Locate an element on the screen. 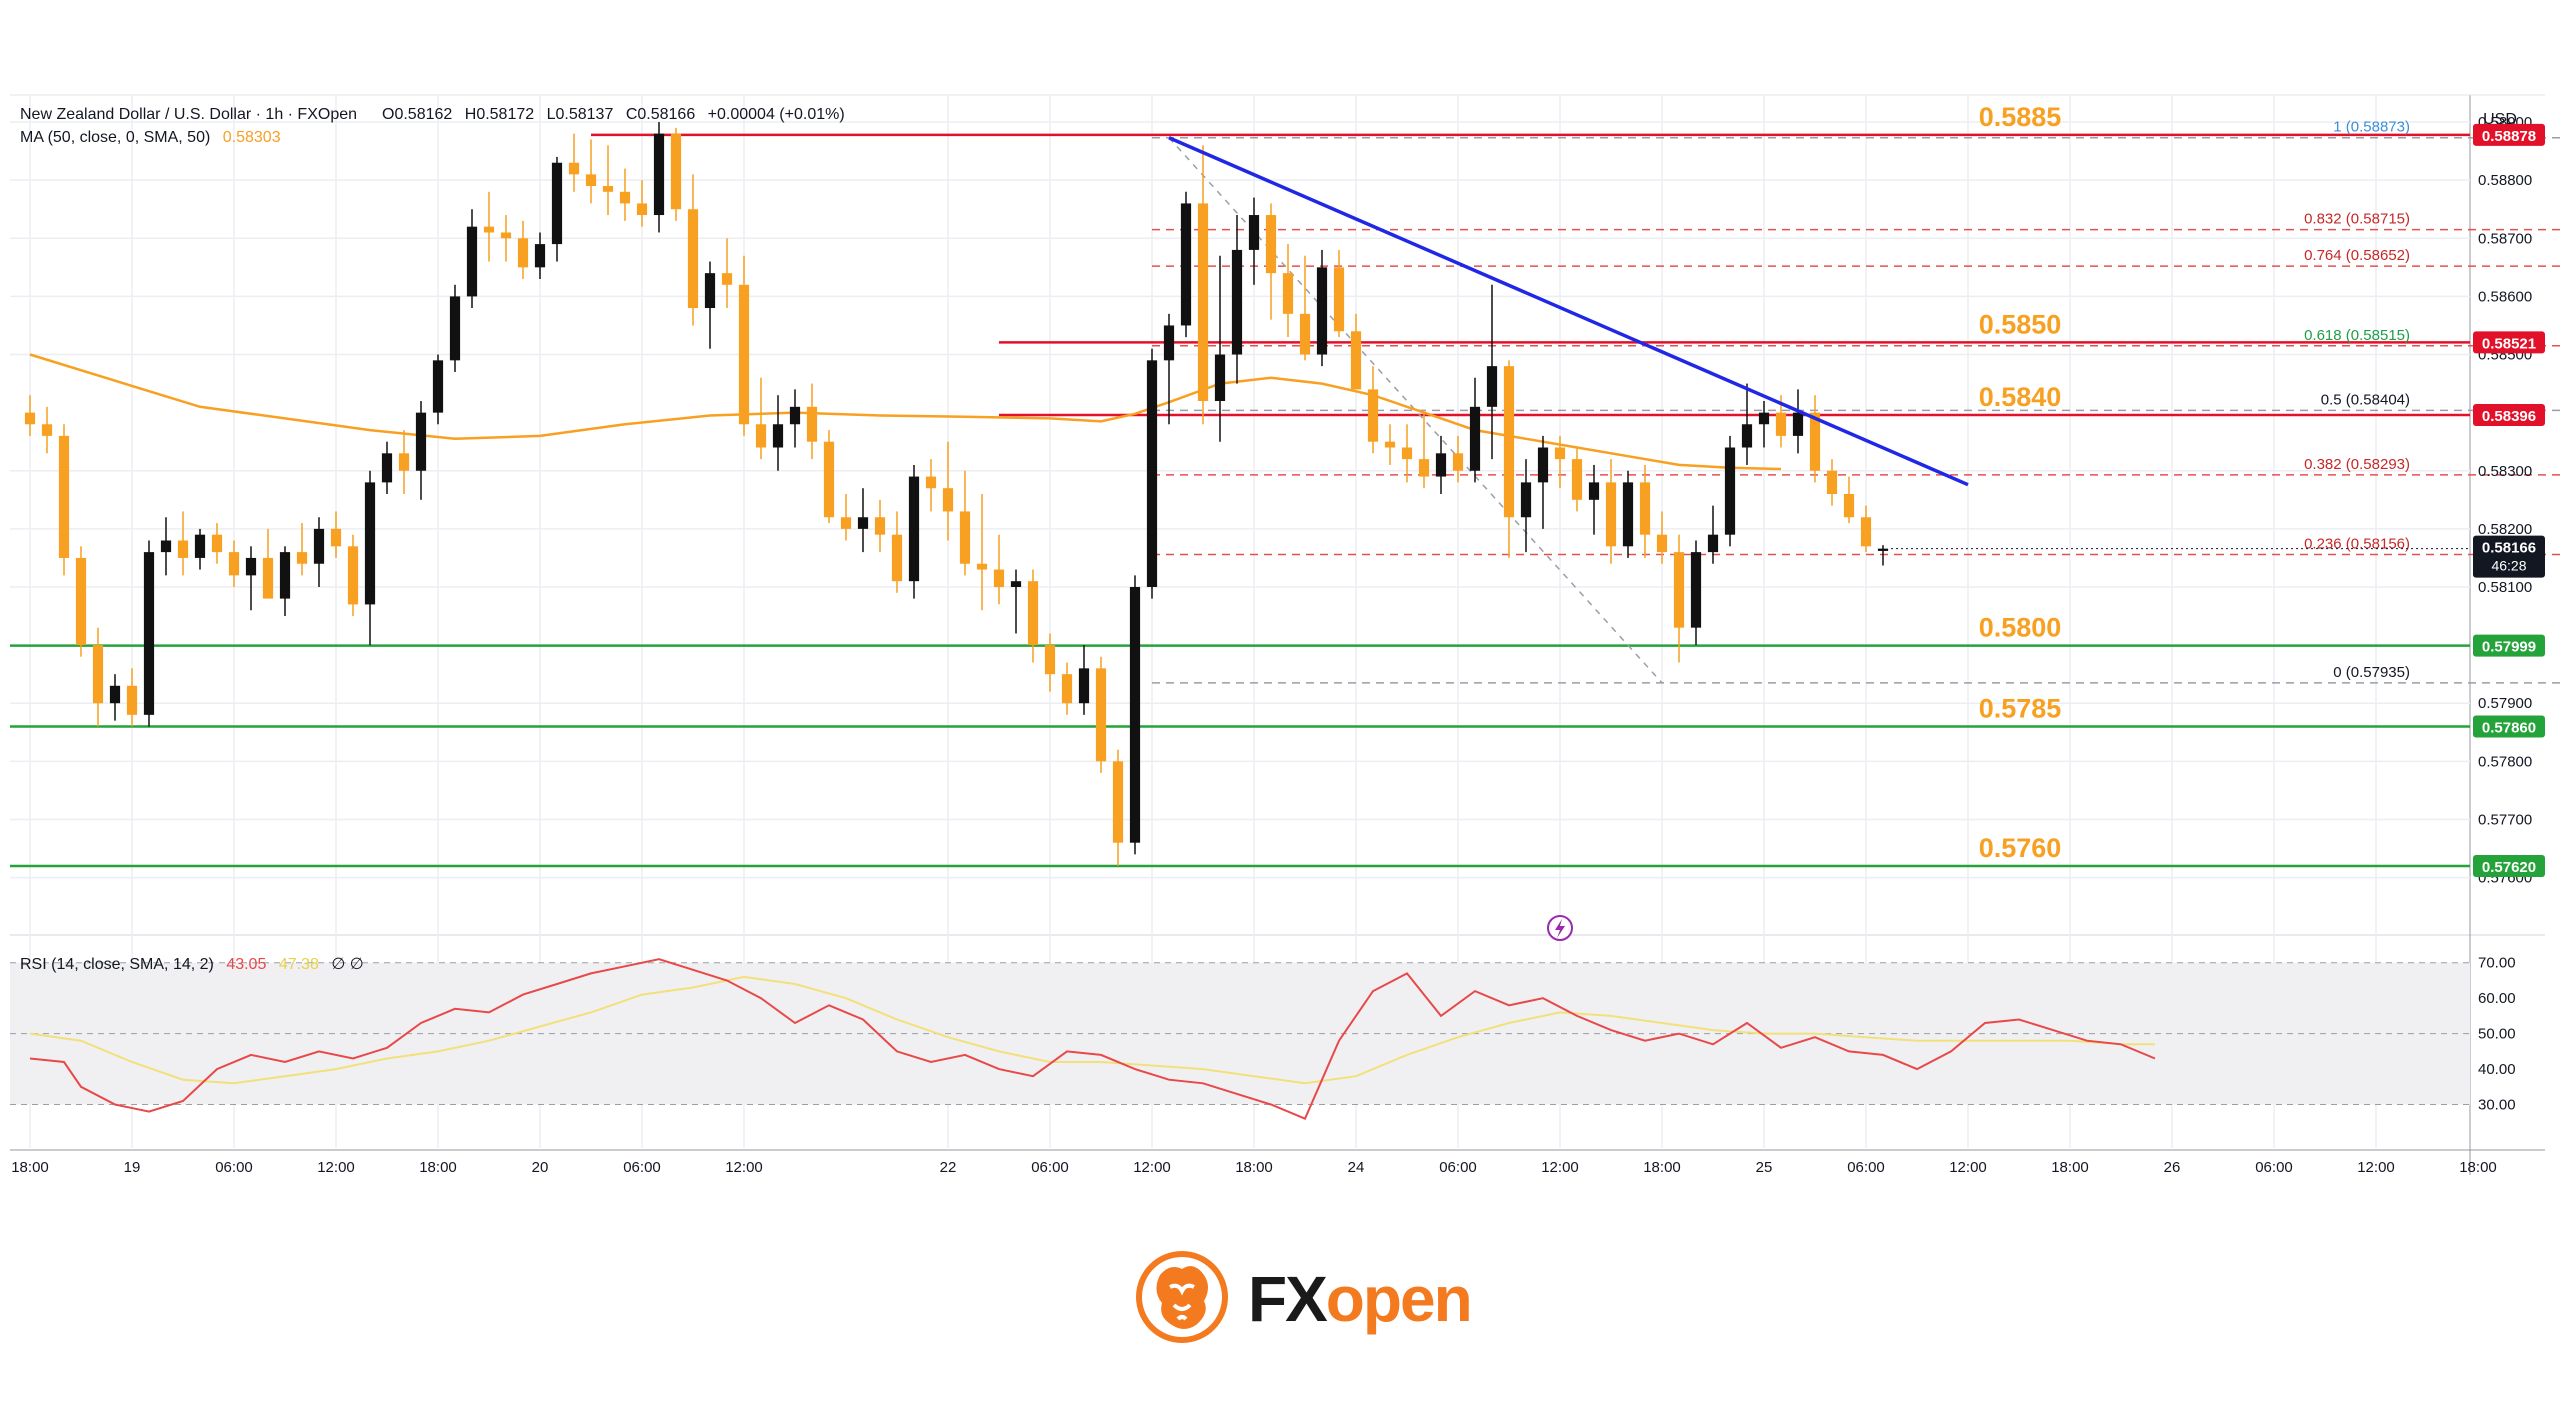 This screenshot has height=1411, width=2560. price-tick-label: 0.58700 is located at coordinates (2505, 238).